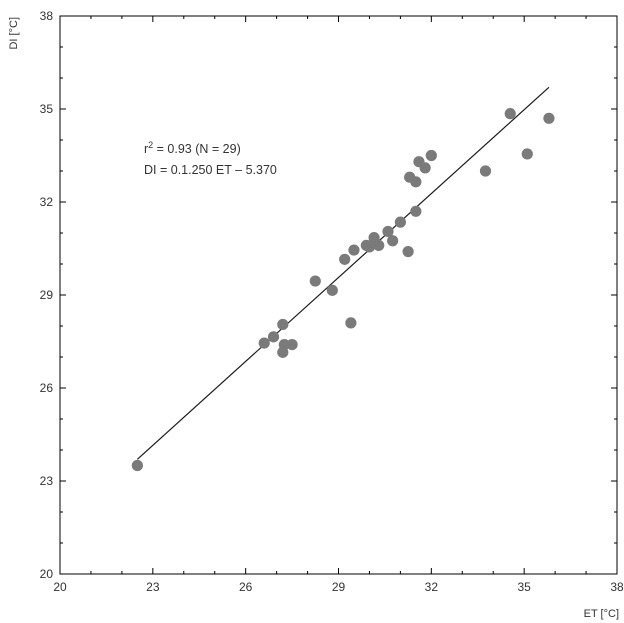 The width and height of the screenshot is (624, 623). What do you see at coordinates (47, 574) in the screenshot?
I see `y-tick-label: 20` at bounding box center [47, 574].